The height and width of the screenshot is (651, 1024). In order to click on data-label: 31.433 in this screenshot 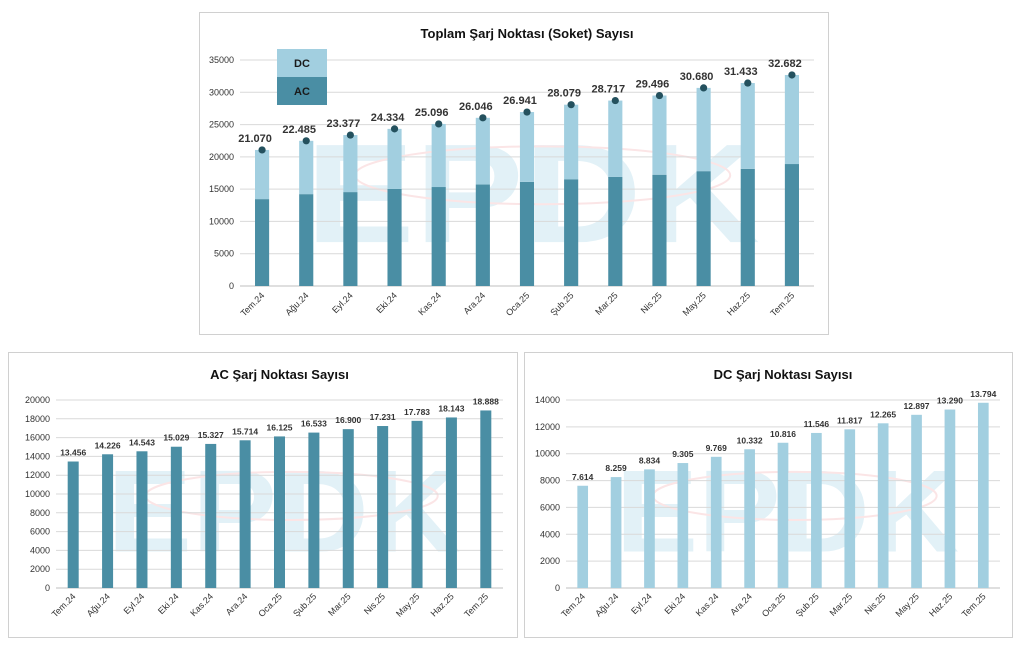, I will do `click(741, 72)`.